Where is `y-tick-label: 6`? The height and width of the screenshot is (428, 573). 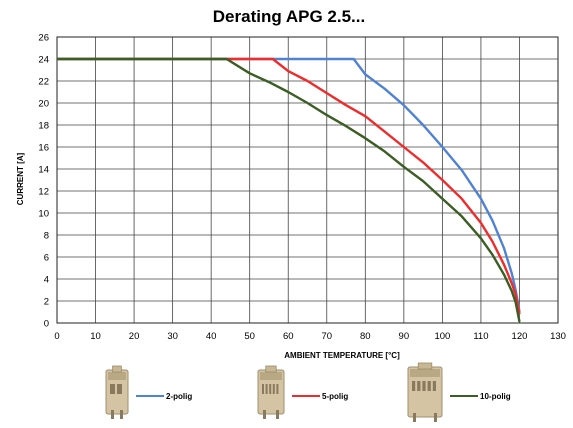 y-tick-label: 6 is located at coordinates (46, 258).